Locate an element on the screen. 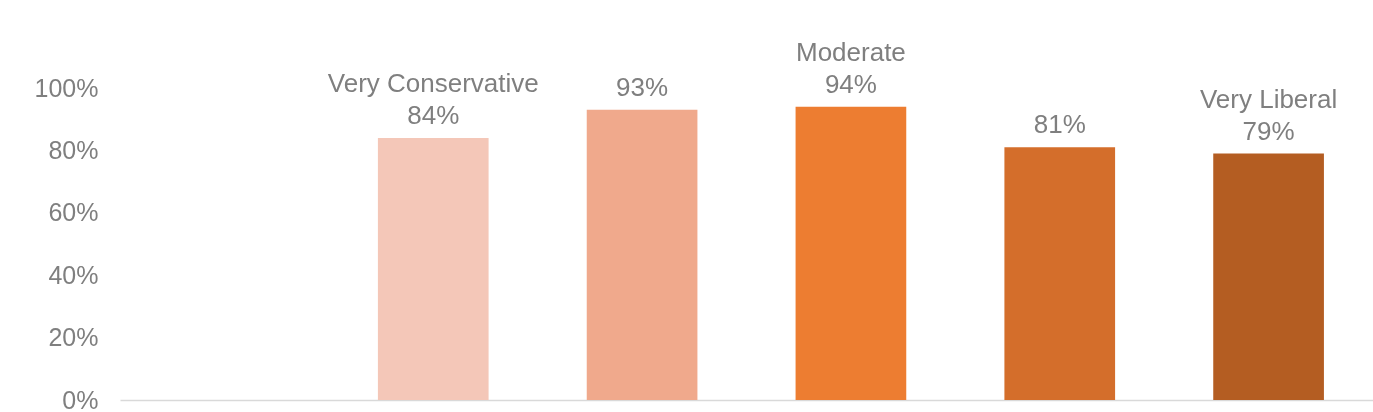  data-label: 79% is located at coordinates (1268, 130).